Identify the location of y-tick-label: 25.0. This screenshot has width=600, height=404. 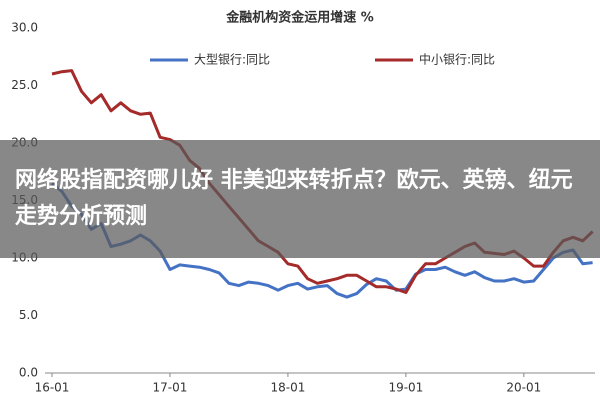
(24, 85).